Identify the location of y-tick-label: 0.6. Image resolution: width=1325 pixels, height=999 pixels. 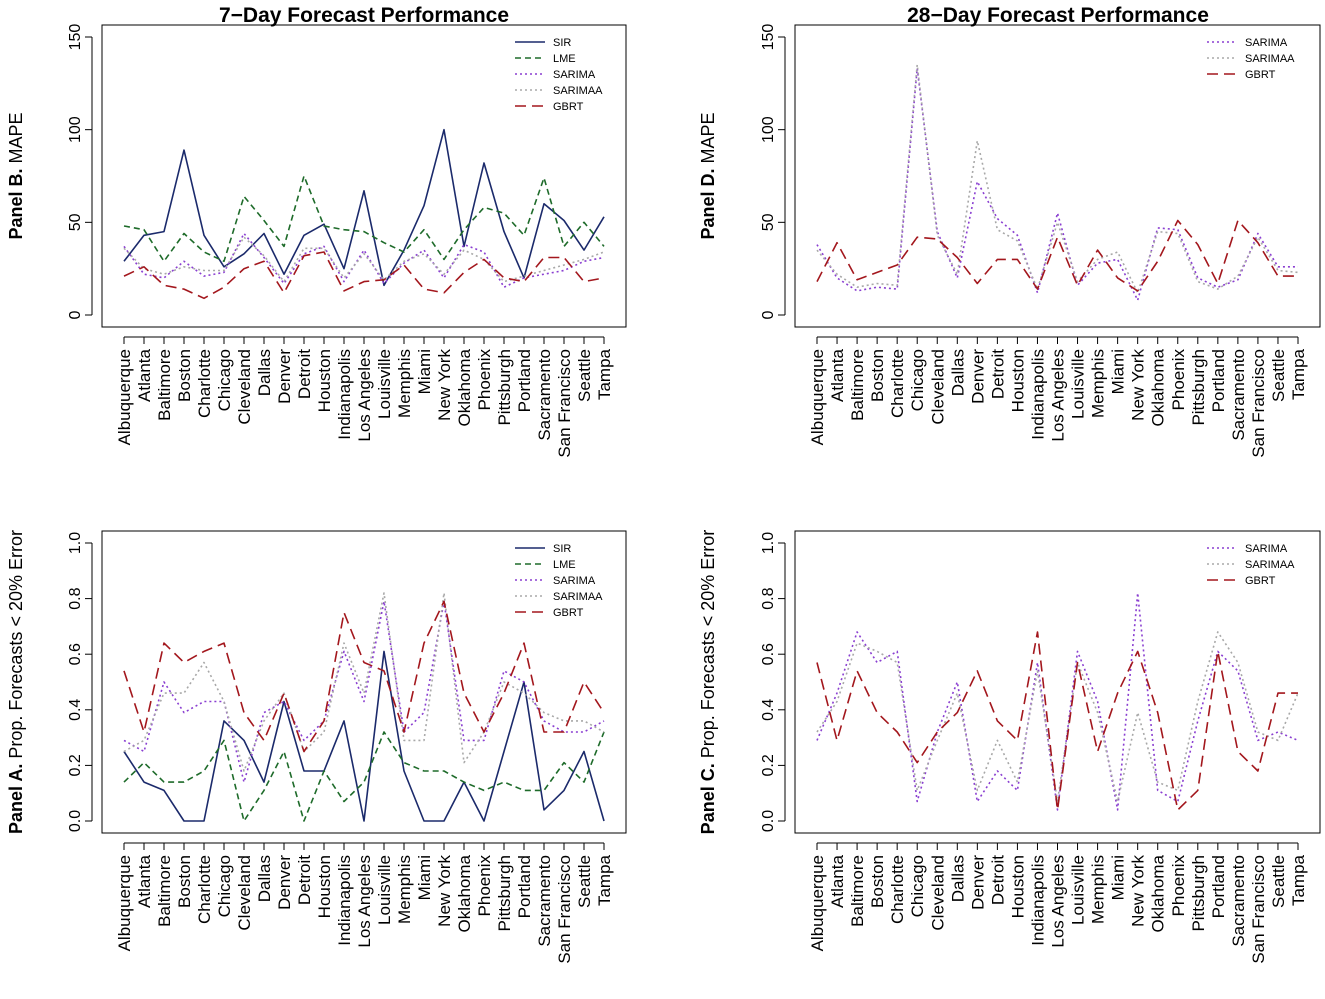
(75, 654).